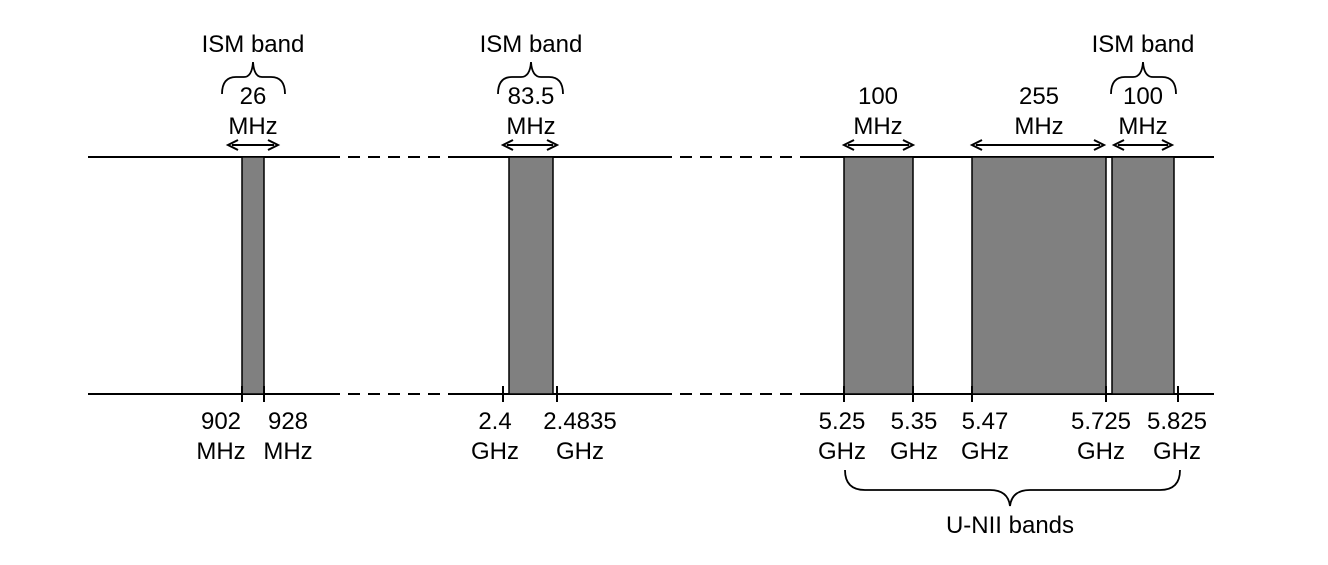 Image resolution: width=1328 pixels, height=565 pixels. What do you see at coordinates (288, 421) in the screenshot?
I see `freq-value: 928` at bounding box center [288, 421].